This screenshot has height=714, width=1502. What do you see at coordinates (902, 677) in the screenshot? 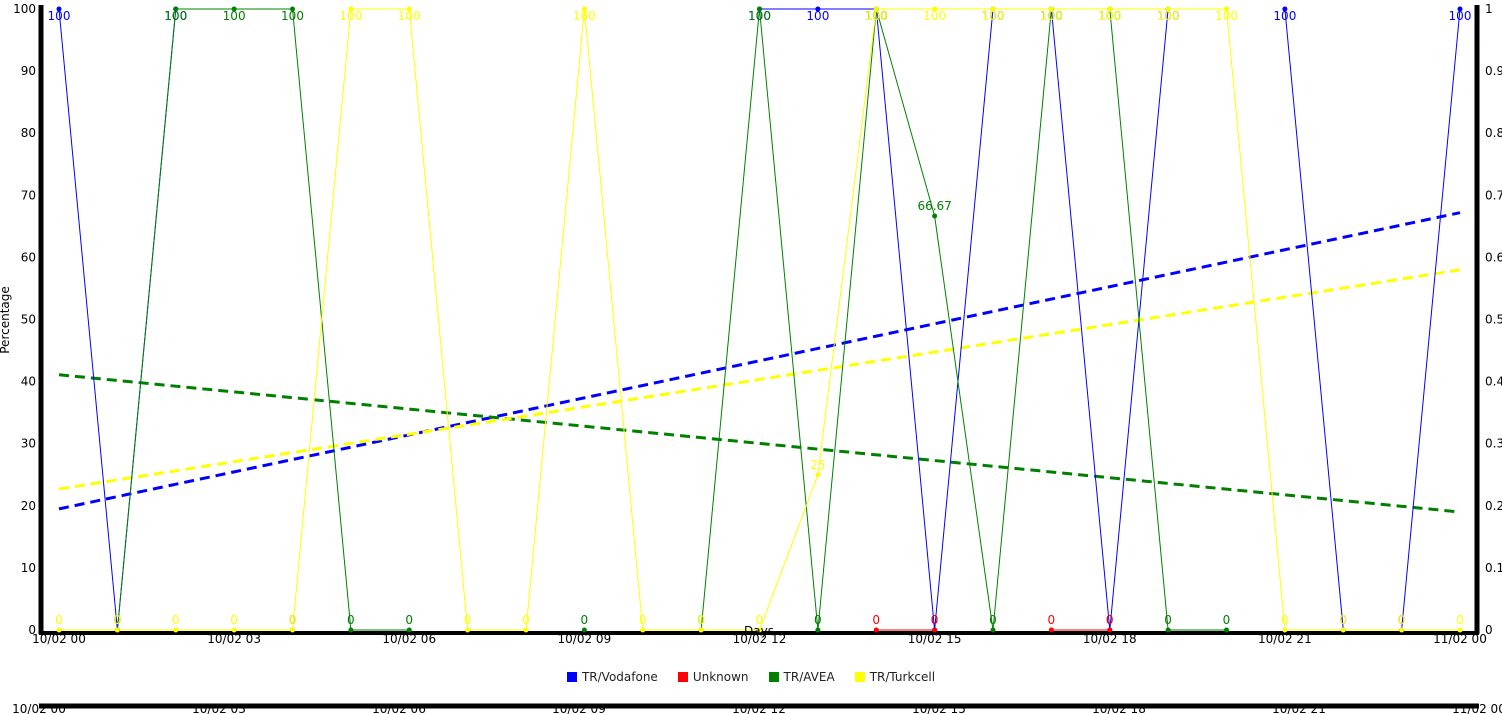
I see `legend-label: TR/Turkcell` at bounding box center [902, 677].